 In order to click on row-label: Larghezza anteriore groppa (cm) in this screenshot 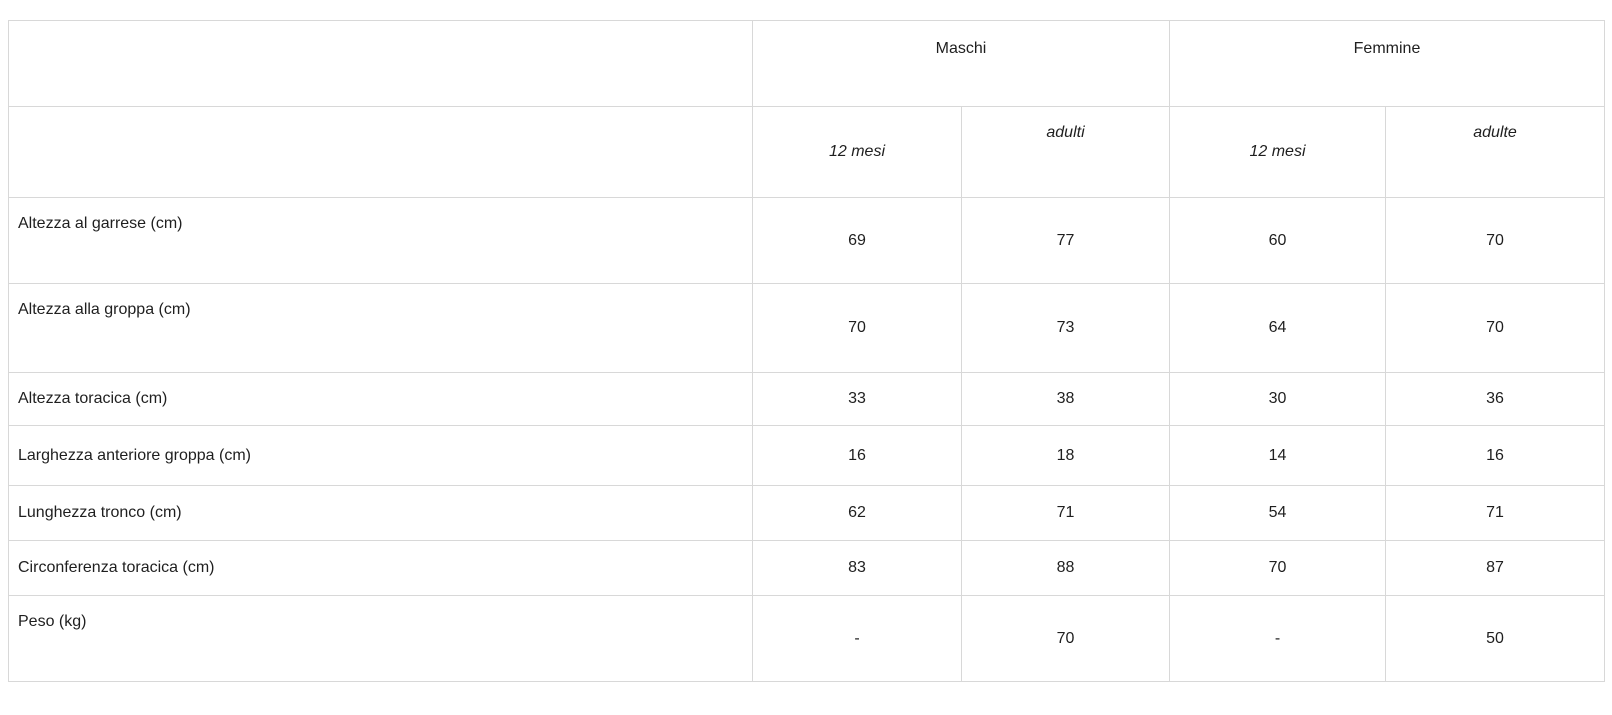, I will do `click(380, 455)`.